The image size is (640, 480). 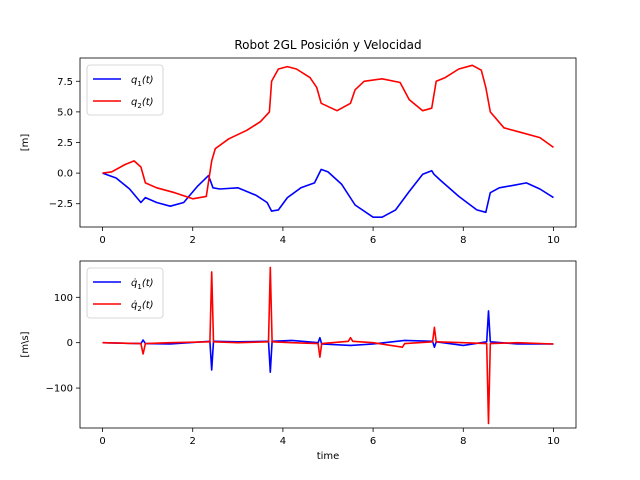 What do you see at coordinates (65, 143) in the screenshot?
I see `y-tick-label: 2.5` at bounding box center [65, 143].